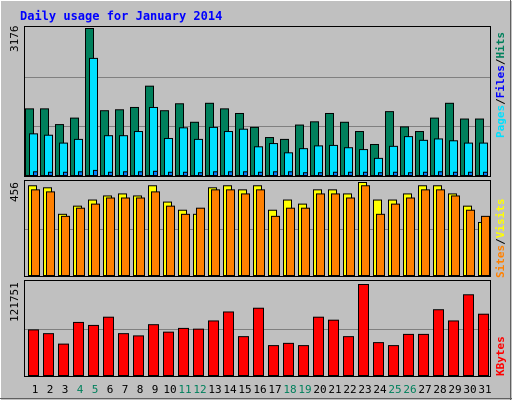 The width and height of the screenshot is (512, 404). Describe the element at coordinates (380, 389) in the screenshot. I see `day-label-24: 24` at that location.